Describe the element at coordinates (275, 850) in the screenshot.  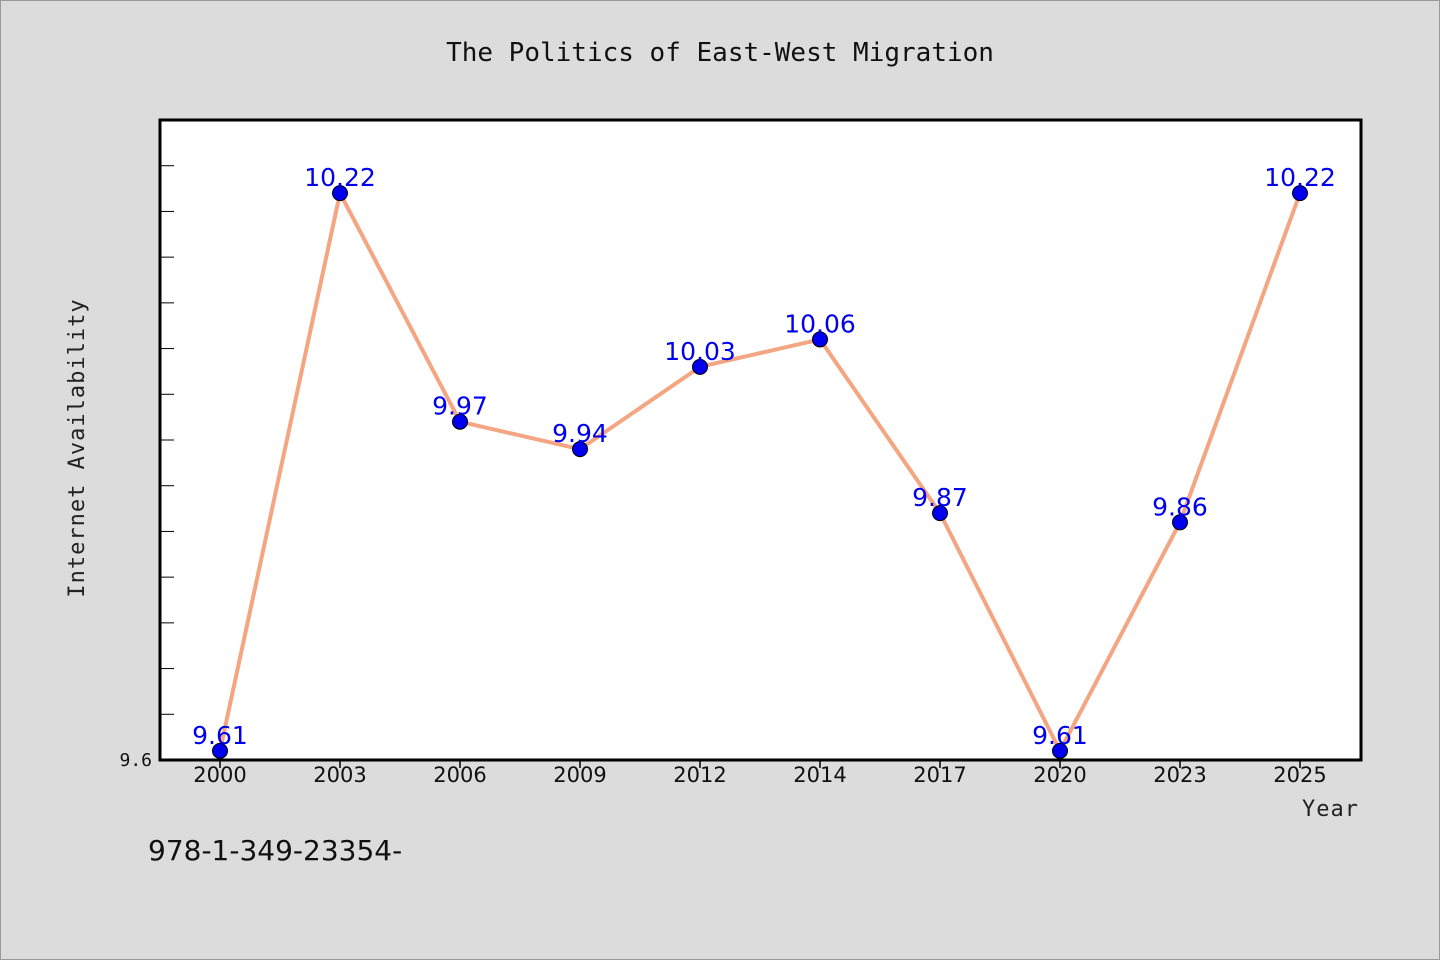
I see `footer-identifier: 978-1-349-23354-` at that location.